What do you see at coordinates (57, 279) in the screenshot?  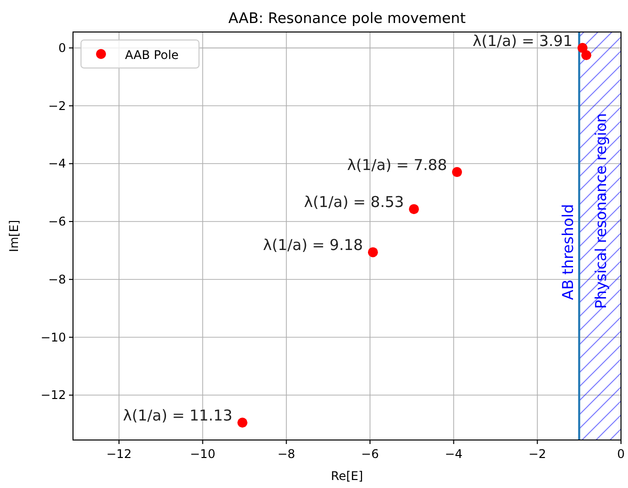 I see `y-tick-label: −8` at bounding box center [57, 279].